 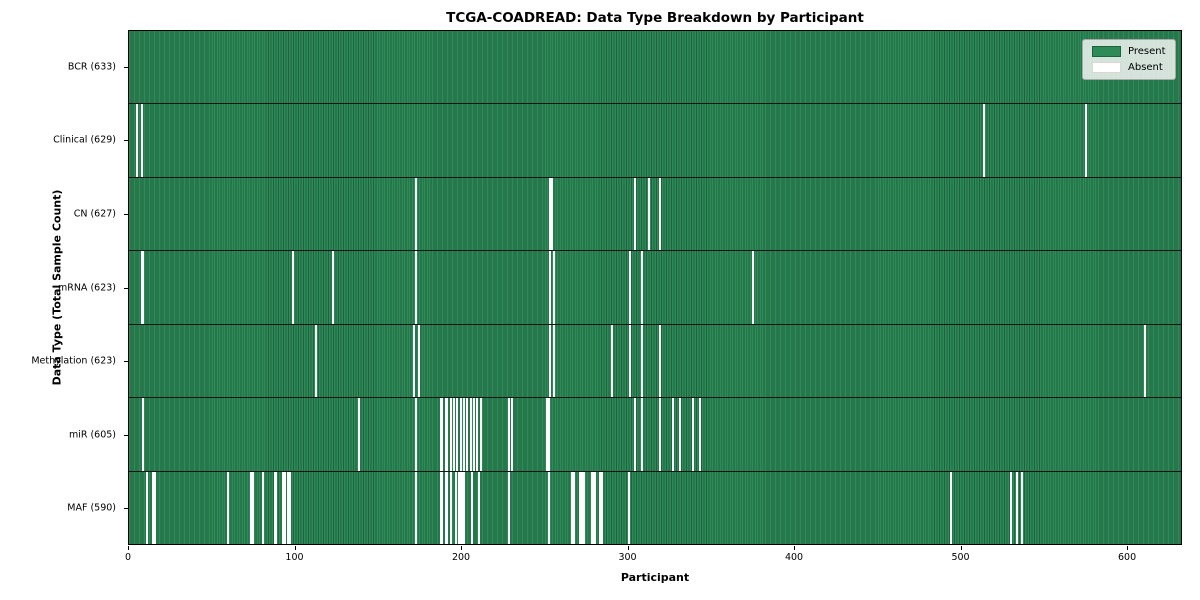 What do you see at coordinates (84, 140) in the screenshot?
I see `y-tick-label: Clinical (629)` at bounding box center [84, 140].